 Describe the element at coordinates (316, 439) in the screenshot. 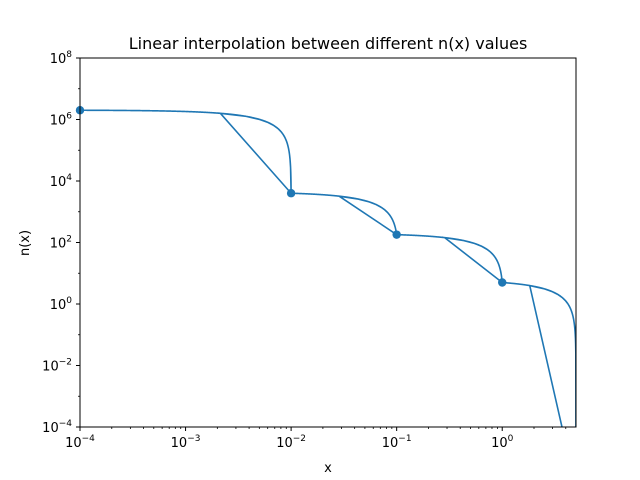

I see `x-axis-ticks: 10⁻⁴ 10⁻³ 10⁻² 10⁻¹ 10⁰` at that location.